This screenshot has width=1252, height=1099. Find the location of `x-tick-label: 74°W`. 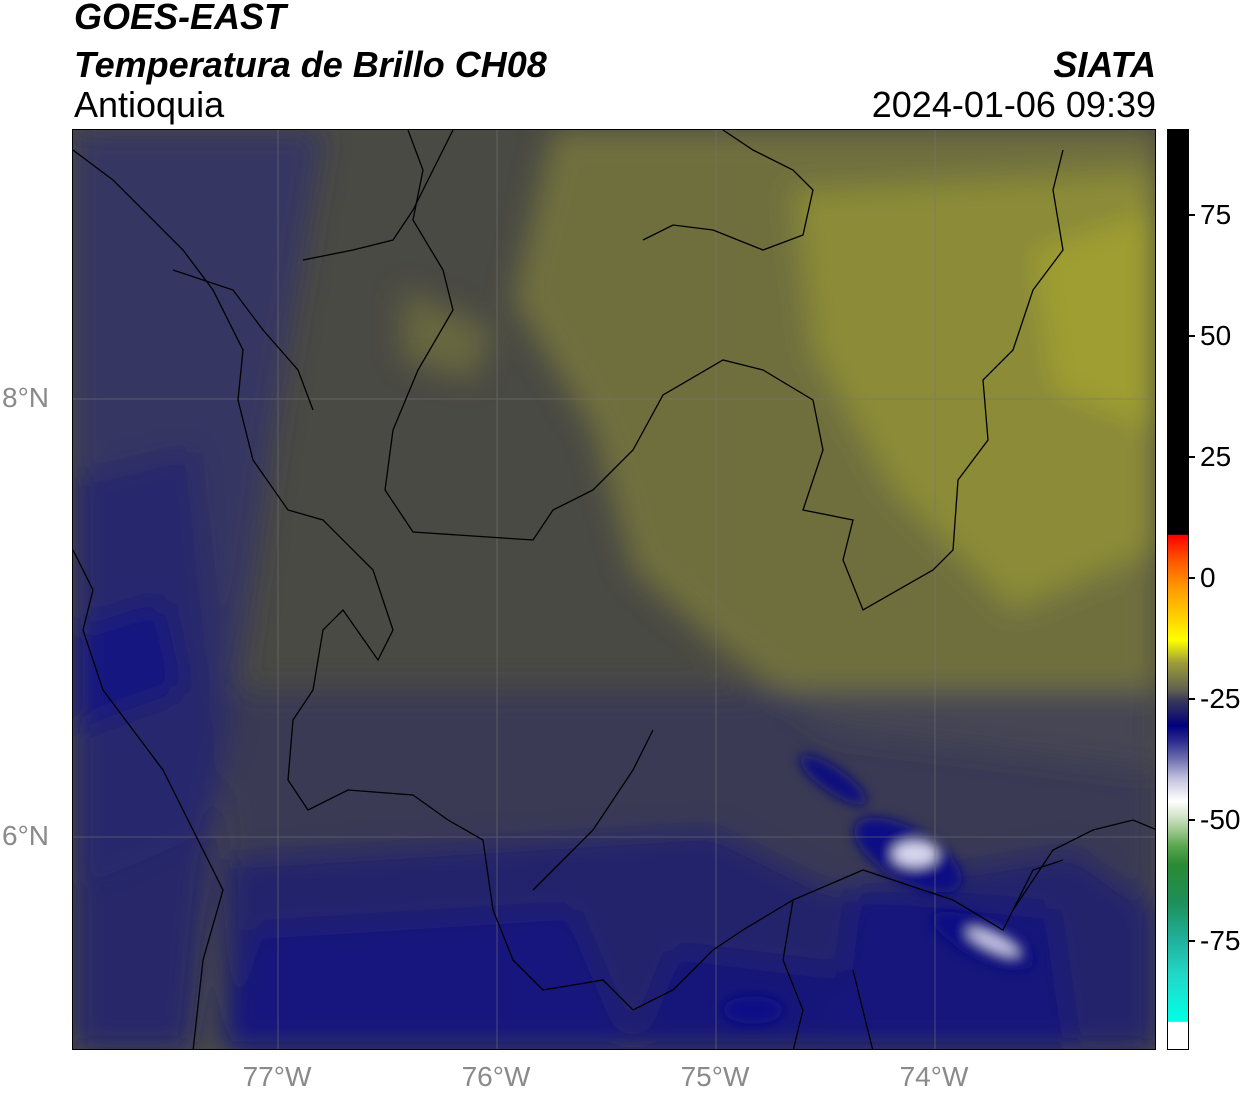

x-tick-label: 74°W is located at coordinates (934, 1076).